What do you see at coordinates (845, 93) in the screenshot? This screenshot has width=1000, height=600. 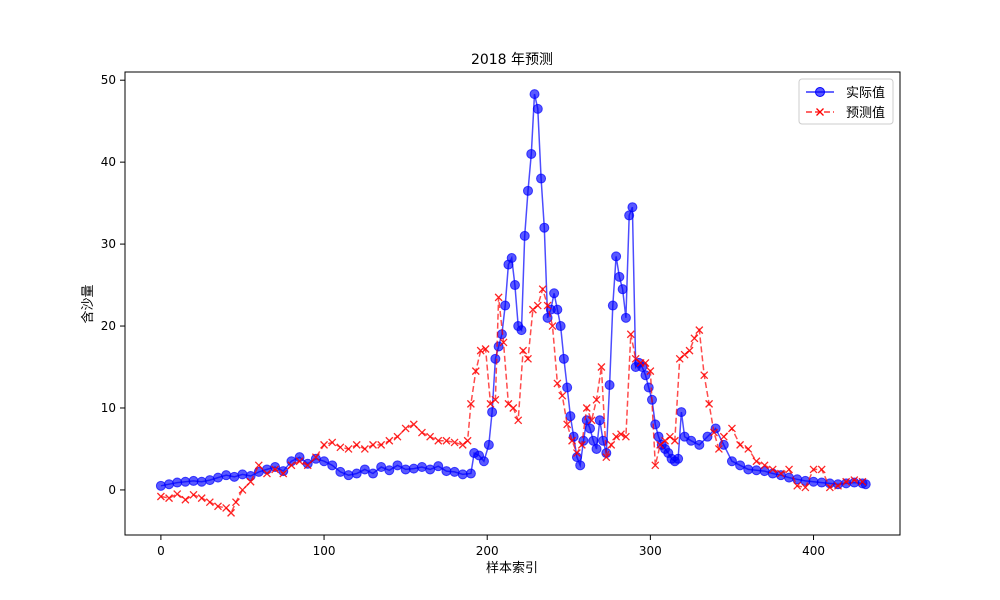 I see `legend-entry: 实际值` at bounding box center [845, 93].